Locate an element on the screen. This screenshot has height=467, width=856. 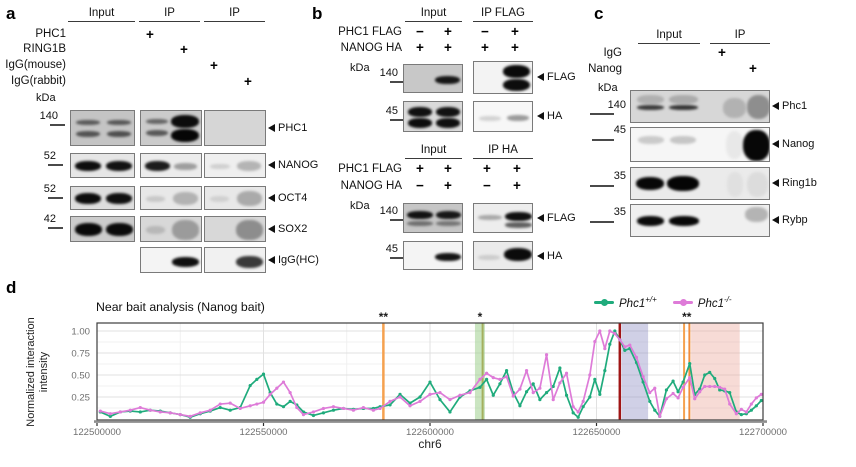
blot-a-igghc-igg is located at coordinates (235, 260).